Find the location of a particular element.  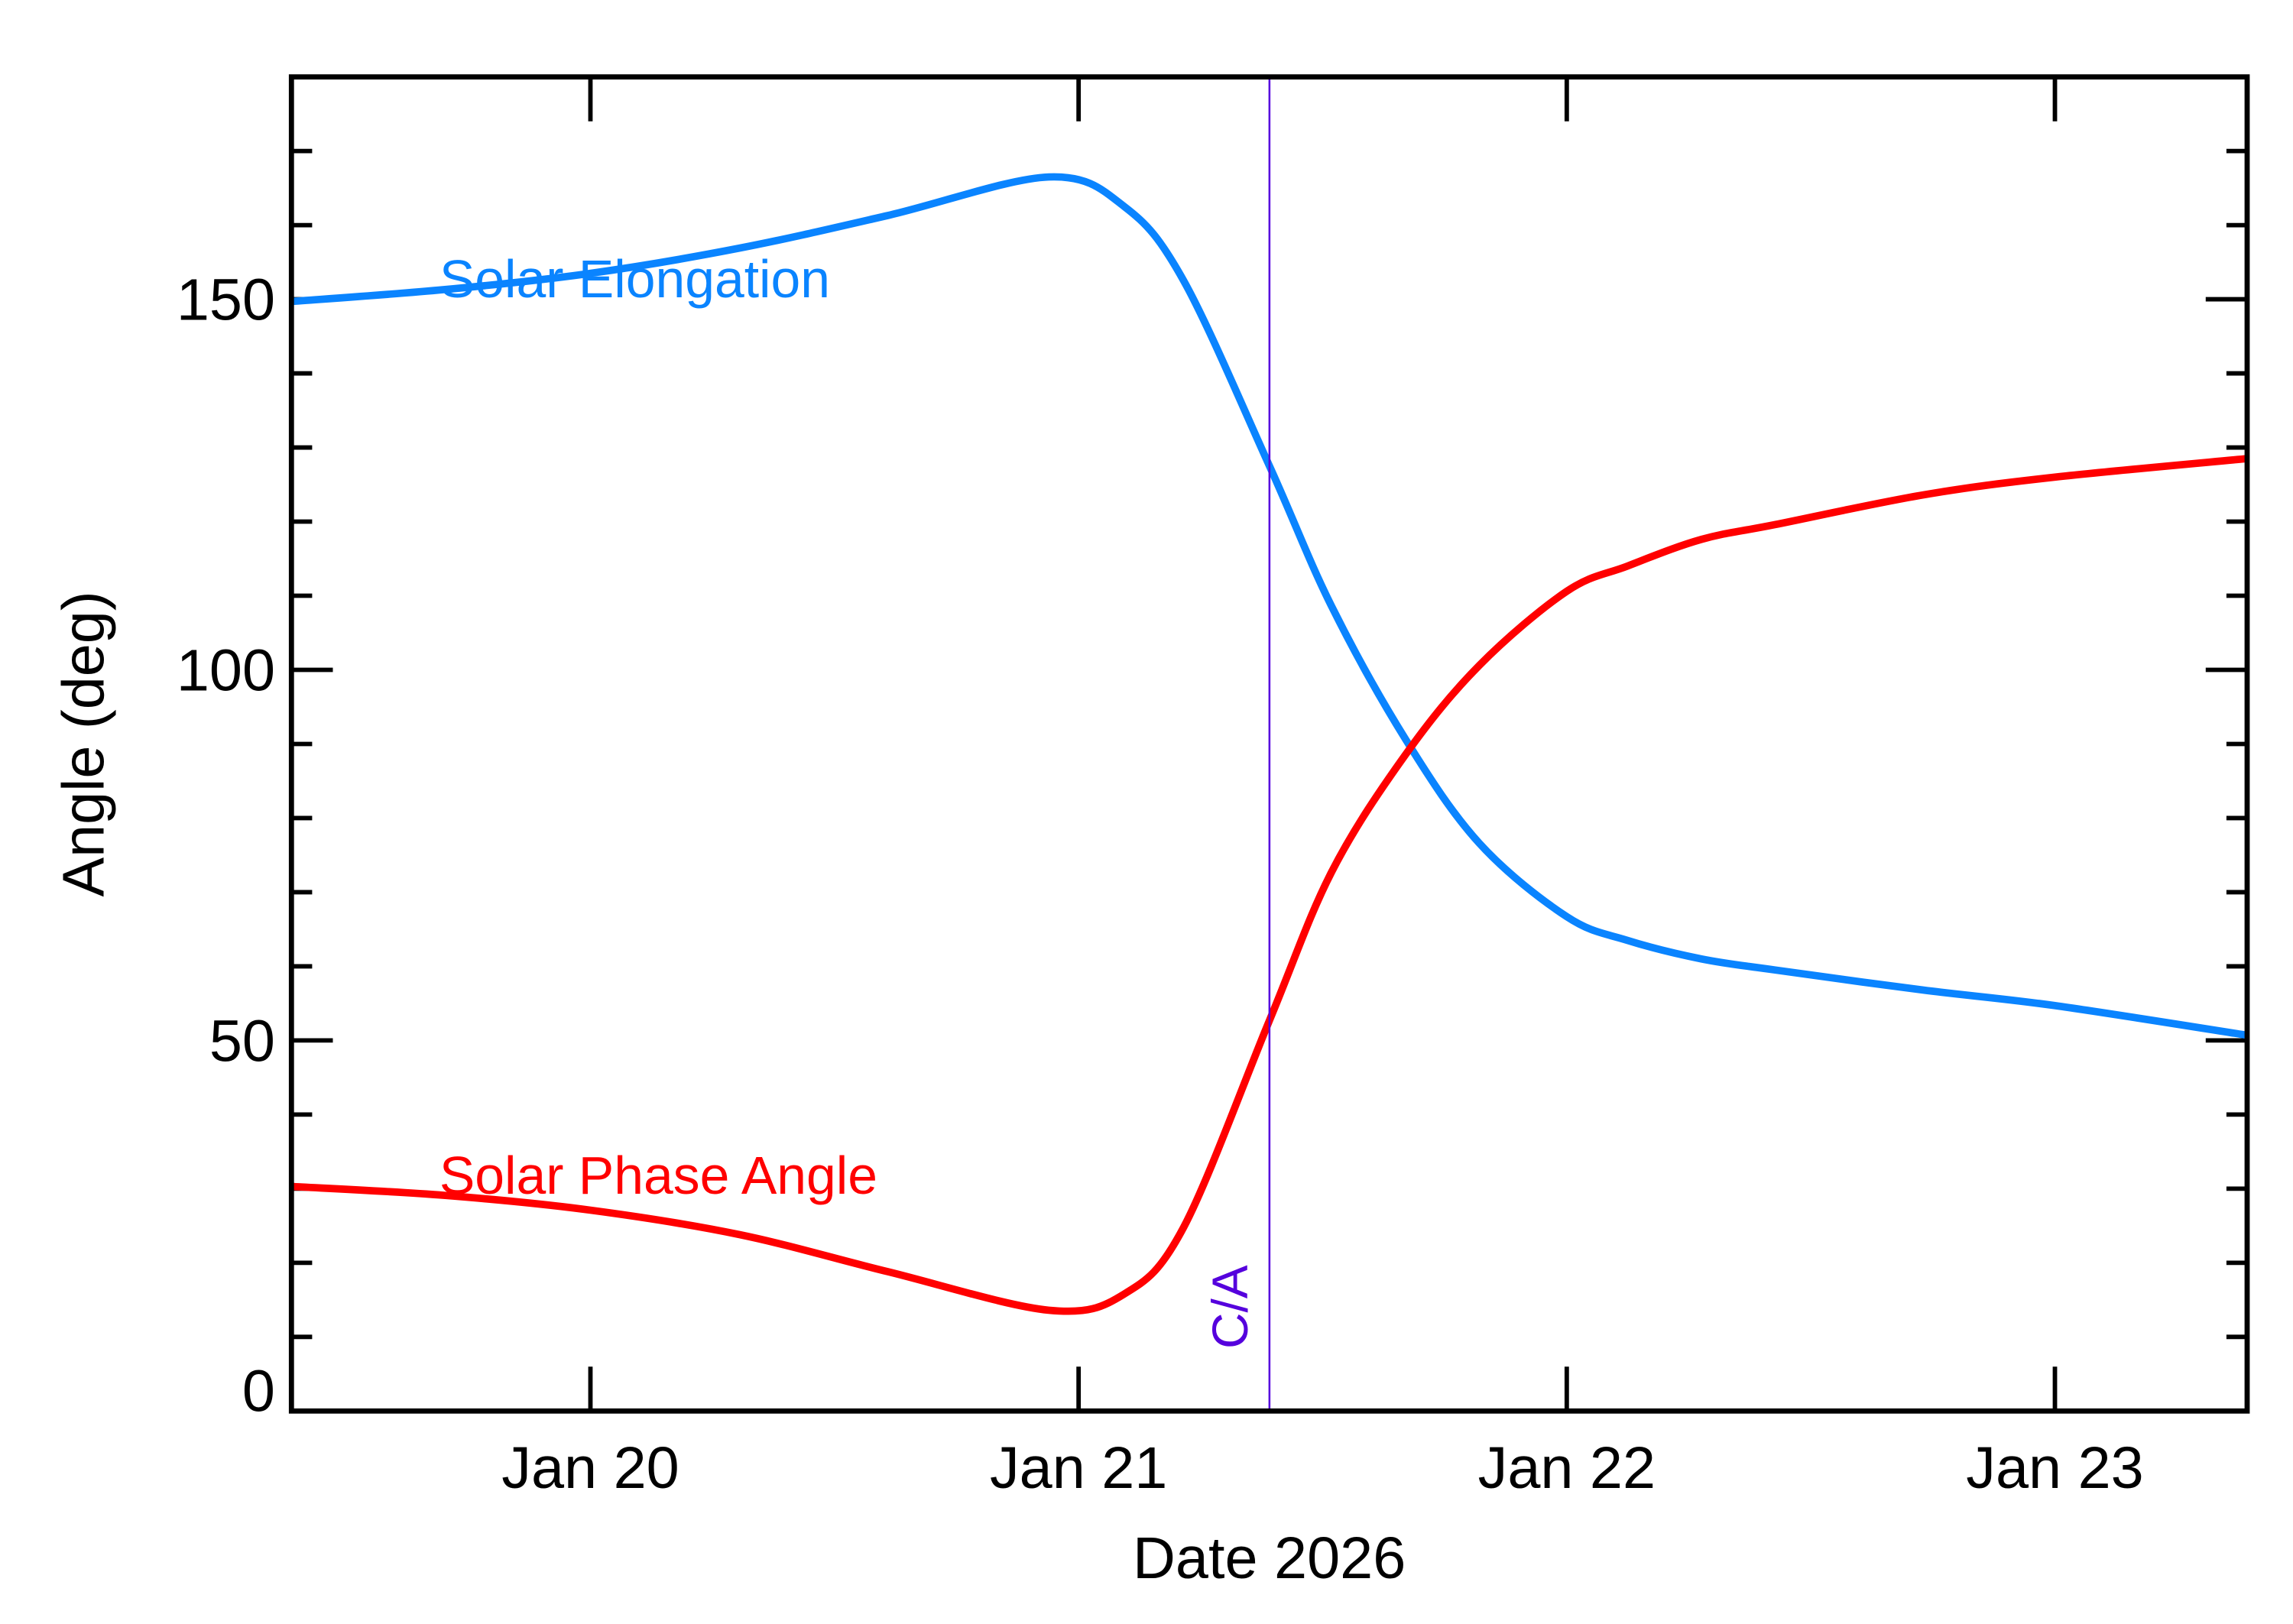

x-tick-label: Jan 22 is located at coordinates (1567, 1468).